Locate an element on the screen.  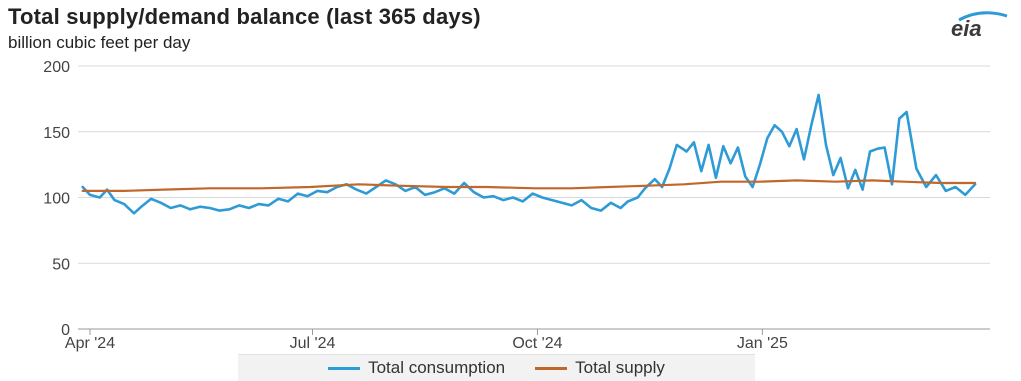
legend-swatch-supply is located at coordinates (551, 368).